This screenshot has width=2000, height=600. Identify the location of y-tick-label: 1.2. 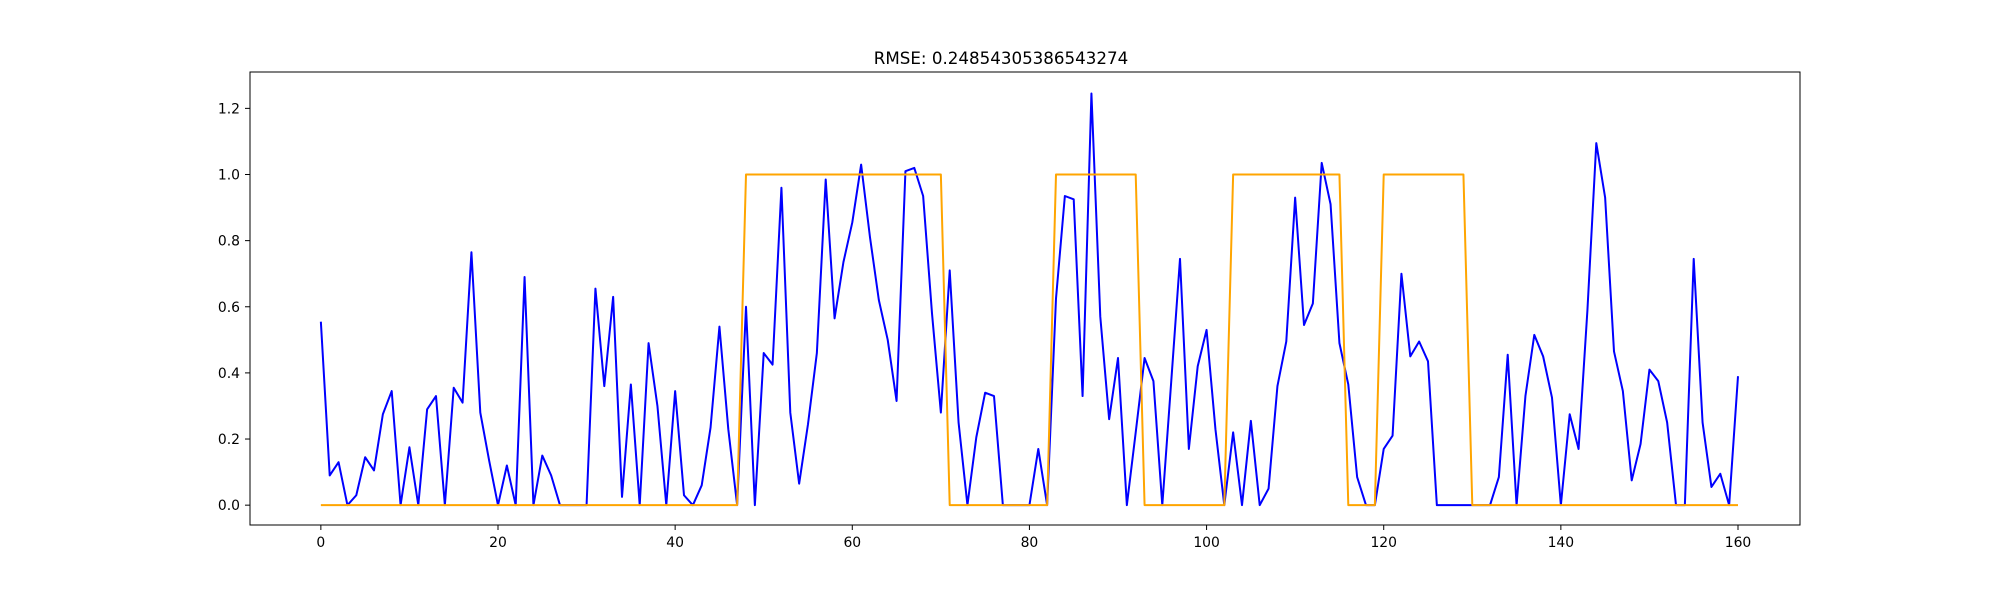
(229, 109).